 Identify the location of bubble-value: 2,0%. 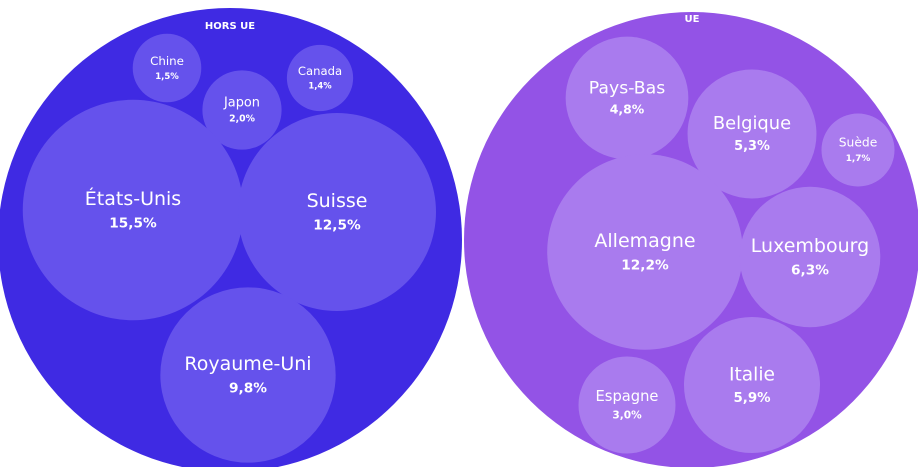
(242, 119).